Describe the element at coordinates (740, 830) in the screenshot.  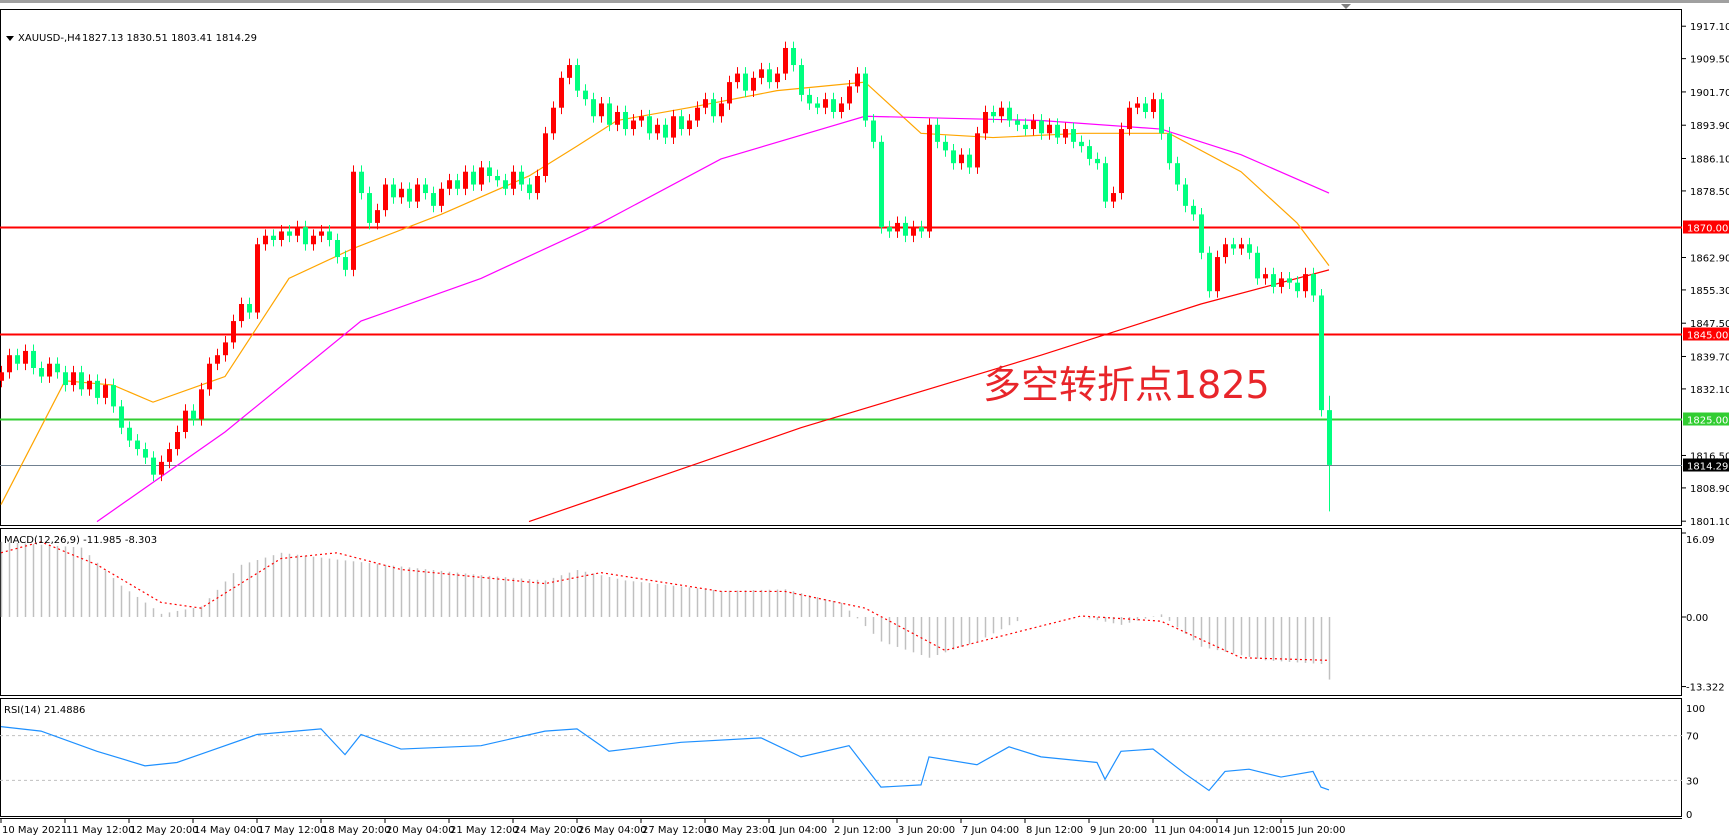
I see `time-tick-label: 30 May 23:00` at that location.